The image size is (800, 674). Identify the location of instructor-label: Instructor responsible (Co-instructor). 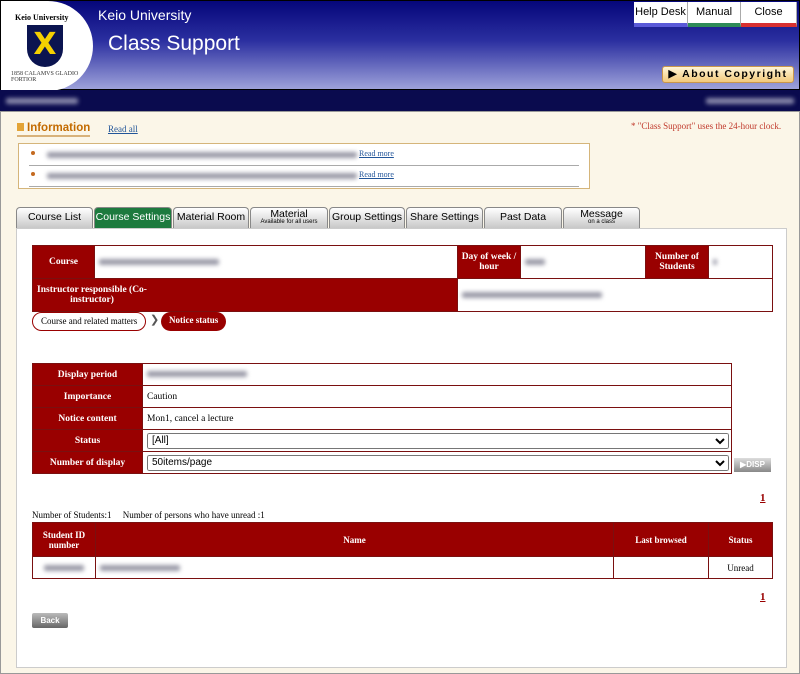
(245, 295).